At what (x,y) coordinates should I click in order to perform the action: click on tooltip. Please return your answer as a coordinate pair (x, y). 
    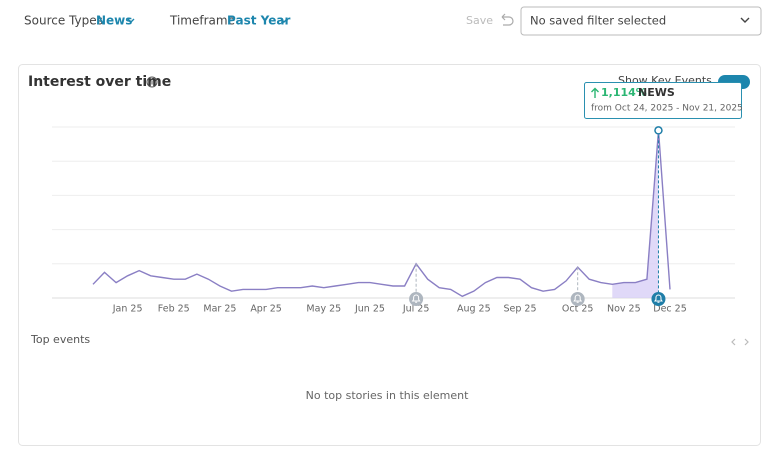
    Looking at the image, I should click on (663, 100).